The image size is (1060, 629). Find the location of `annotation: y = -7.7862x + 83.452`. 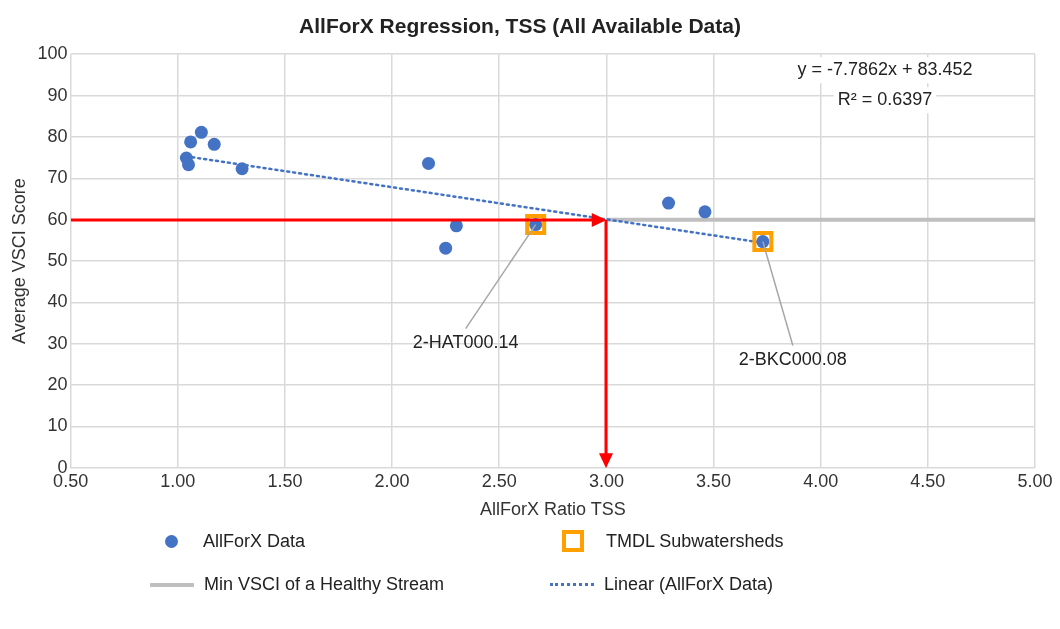

annotation: y = -7.7862x + 83.452 is located at coordinates (885, 69).